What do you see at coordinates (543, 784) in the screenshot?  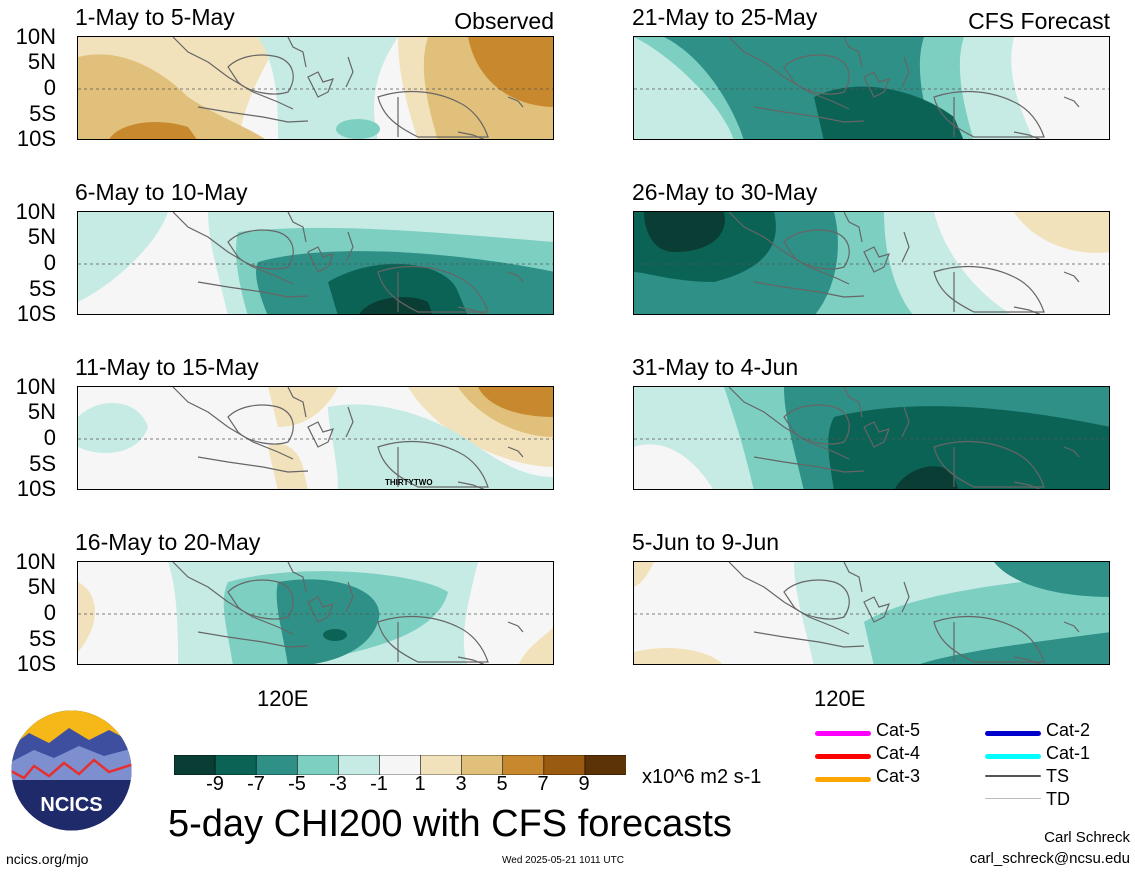 I see `colorbar-tick: 7` at bounding box center [543, 784].